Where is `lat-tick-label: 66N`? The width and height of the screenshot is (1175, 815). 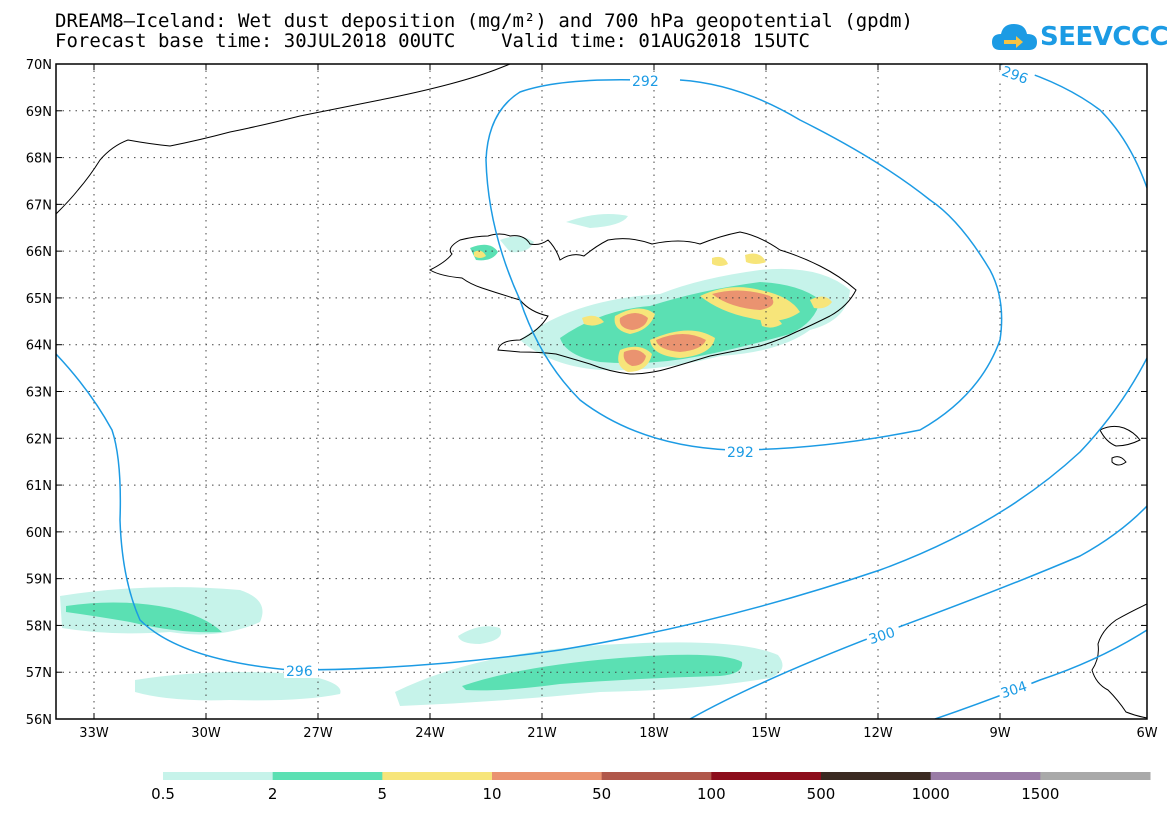 lat-tick-label: 66N is located at coordinates (39, 252).